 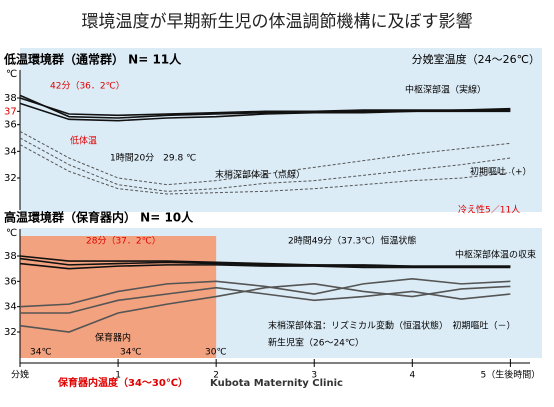 What do you see at coordinates (476, 59) in the screenshot?
I see `chart-subtitle: 分娩室温度（24～26℃）` at bounding box center [476, 59].